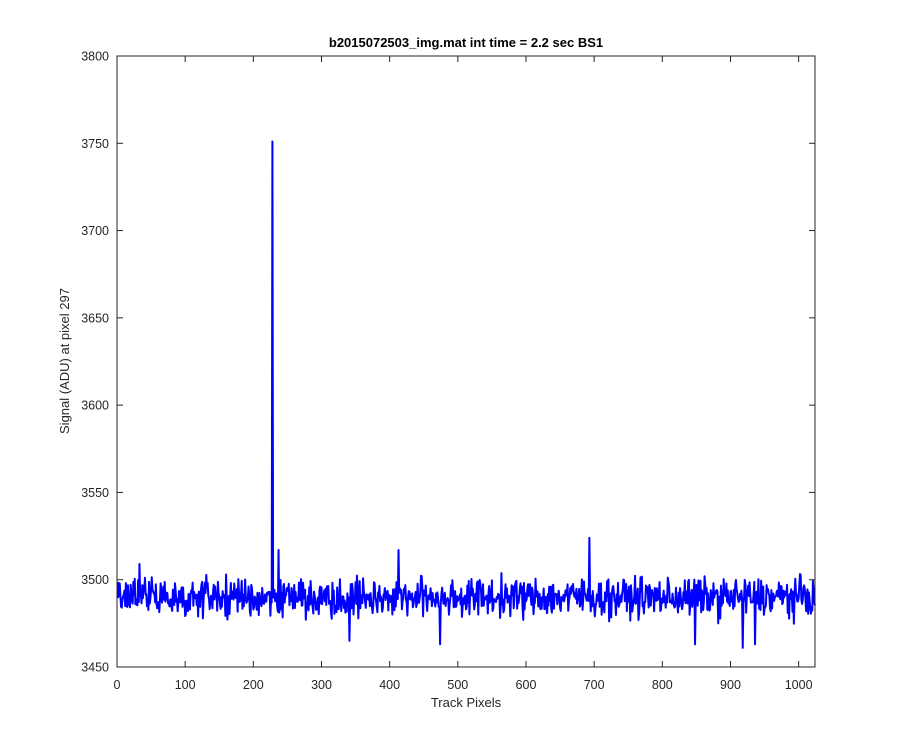 The image size is (900, 755). I want to click on y-axis-label: Signal (ADU) at pixel 297, so click(64, 361).